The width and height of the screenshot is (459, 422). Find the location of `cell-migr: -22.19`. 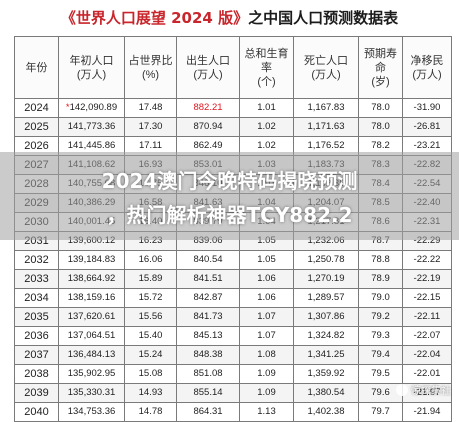

cell-migr: -22.19 is located at coordinates (427, 279).